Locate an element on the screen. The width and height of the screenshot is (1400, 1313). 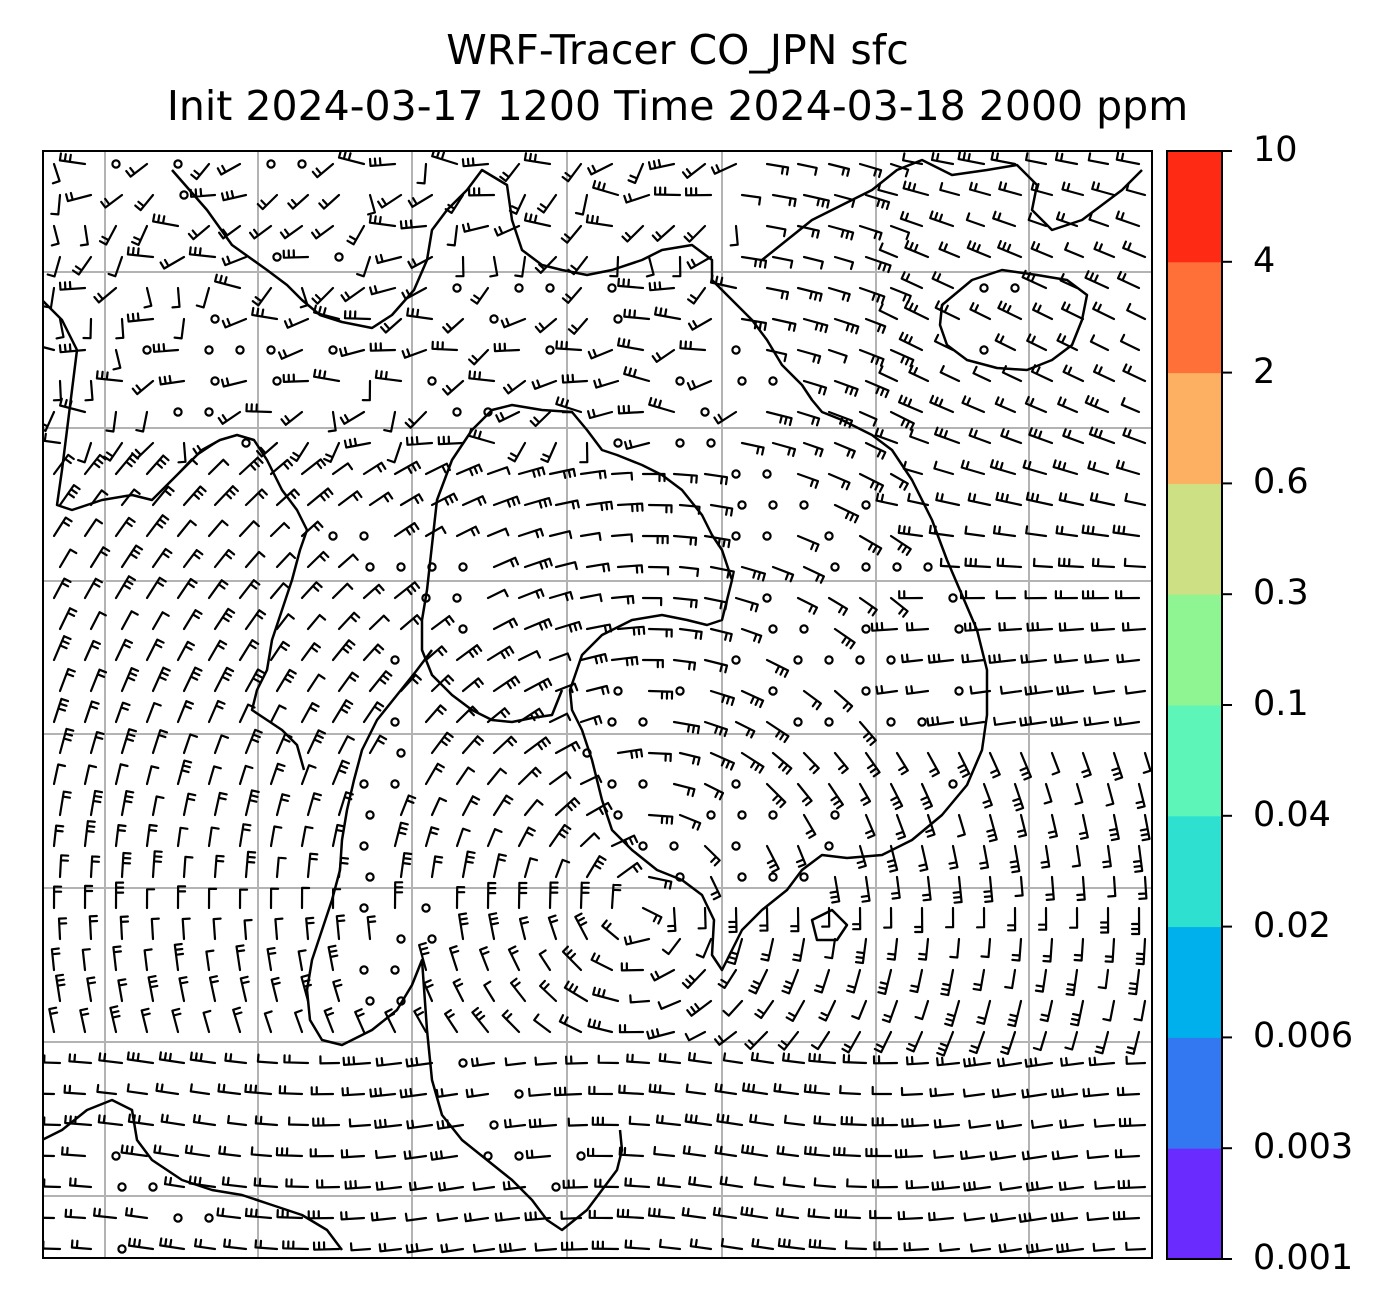
colorbar-tick-label: 0.001 is located at coordinates (1303, 1258).